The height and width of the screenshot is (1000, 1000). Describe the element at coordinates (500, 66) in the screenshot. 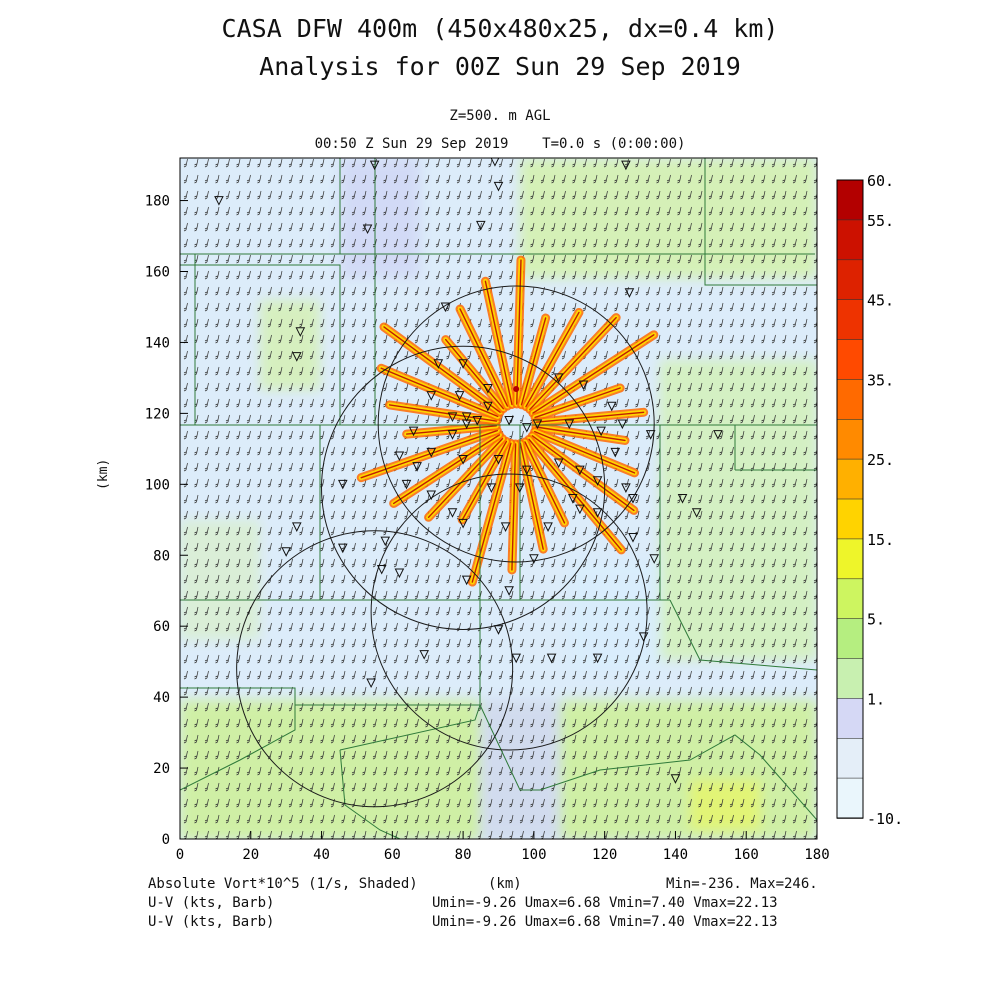

I see `chart-subtitle: Analysis for 00Z Sun 29 Sep 2019` at that location.